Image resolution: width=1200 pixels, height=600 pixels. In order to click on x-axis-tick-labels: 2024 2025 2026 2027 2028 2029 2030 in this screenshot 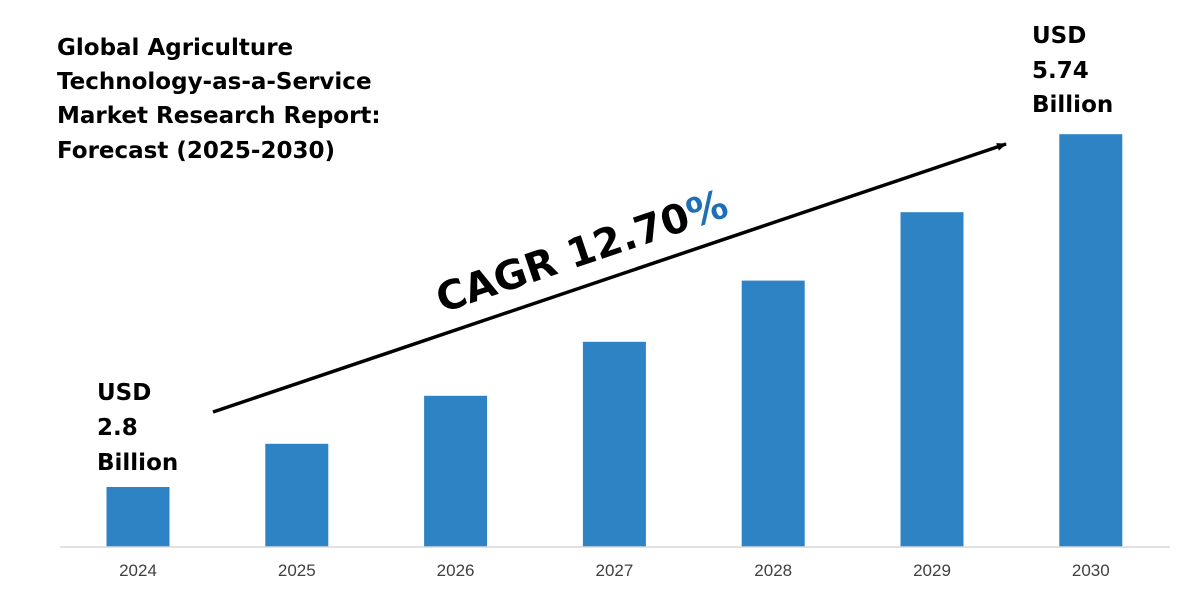, I will do `click(614, 570)`.